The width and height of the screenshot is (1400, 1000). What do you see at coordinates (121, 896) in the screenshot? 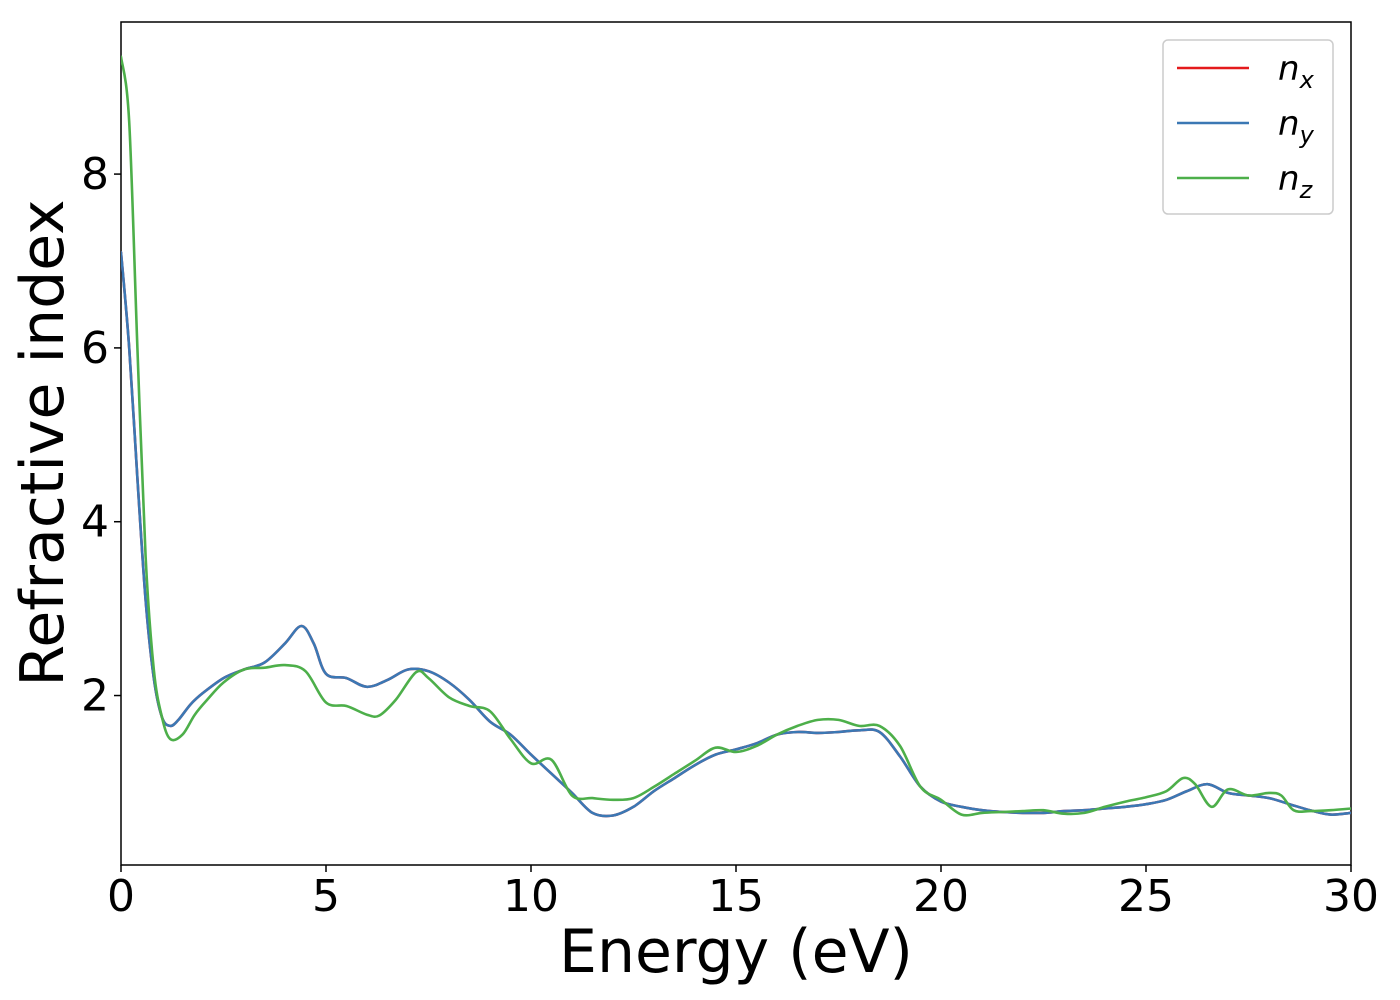
I see `x-tick-label: 0` at bounding box center [121, 896].